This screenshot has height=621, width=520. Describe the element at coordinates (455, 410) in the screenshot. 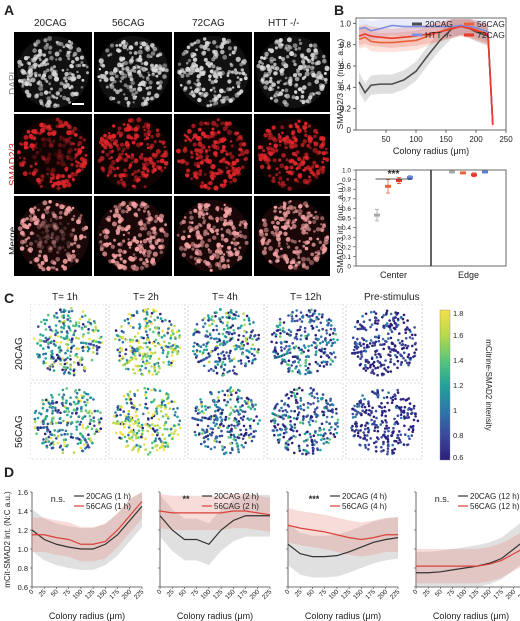

I see `colorbar-tick-label: 1` at that location.